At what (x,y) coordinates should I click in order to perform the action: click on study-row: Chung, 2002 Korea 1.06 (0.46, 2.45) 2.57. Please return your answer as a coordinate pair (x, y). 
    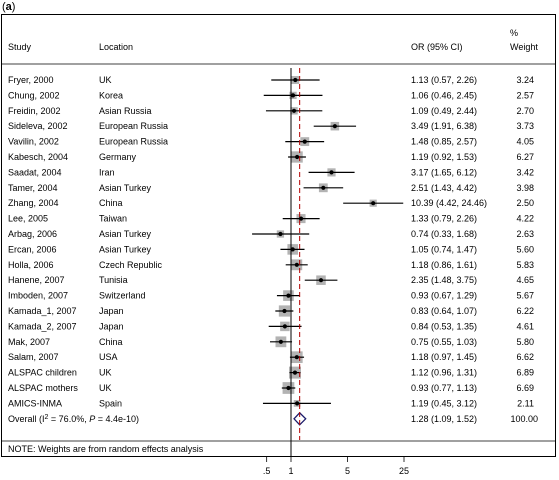
    Looking at the image, I should click on (271, 95).